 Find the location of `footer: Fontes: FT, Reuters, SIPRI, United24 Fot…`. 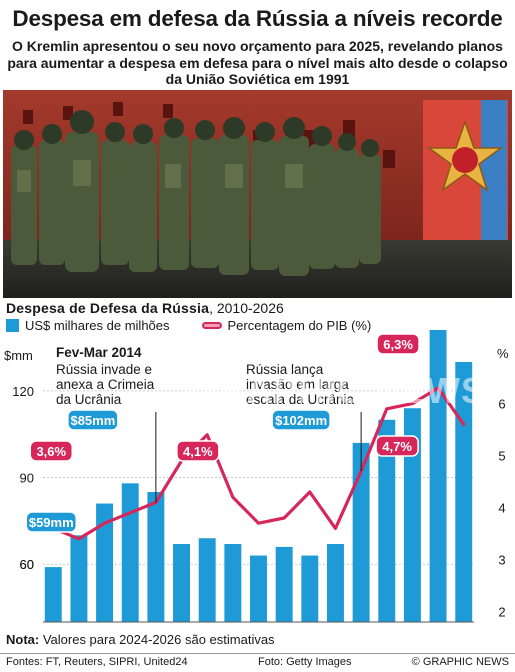

footer: Fontes: FT, Reuters, SIPRI, United24 Fot… is located at coordinates (257, 662).